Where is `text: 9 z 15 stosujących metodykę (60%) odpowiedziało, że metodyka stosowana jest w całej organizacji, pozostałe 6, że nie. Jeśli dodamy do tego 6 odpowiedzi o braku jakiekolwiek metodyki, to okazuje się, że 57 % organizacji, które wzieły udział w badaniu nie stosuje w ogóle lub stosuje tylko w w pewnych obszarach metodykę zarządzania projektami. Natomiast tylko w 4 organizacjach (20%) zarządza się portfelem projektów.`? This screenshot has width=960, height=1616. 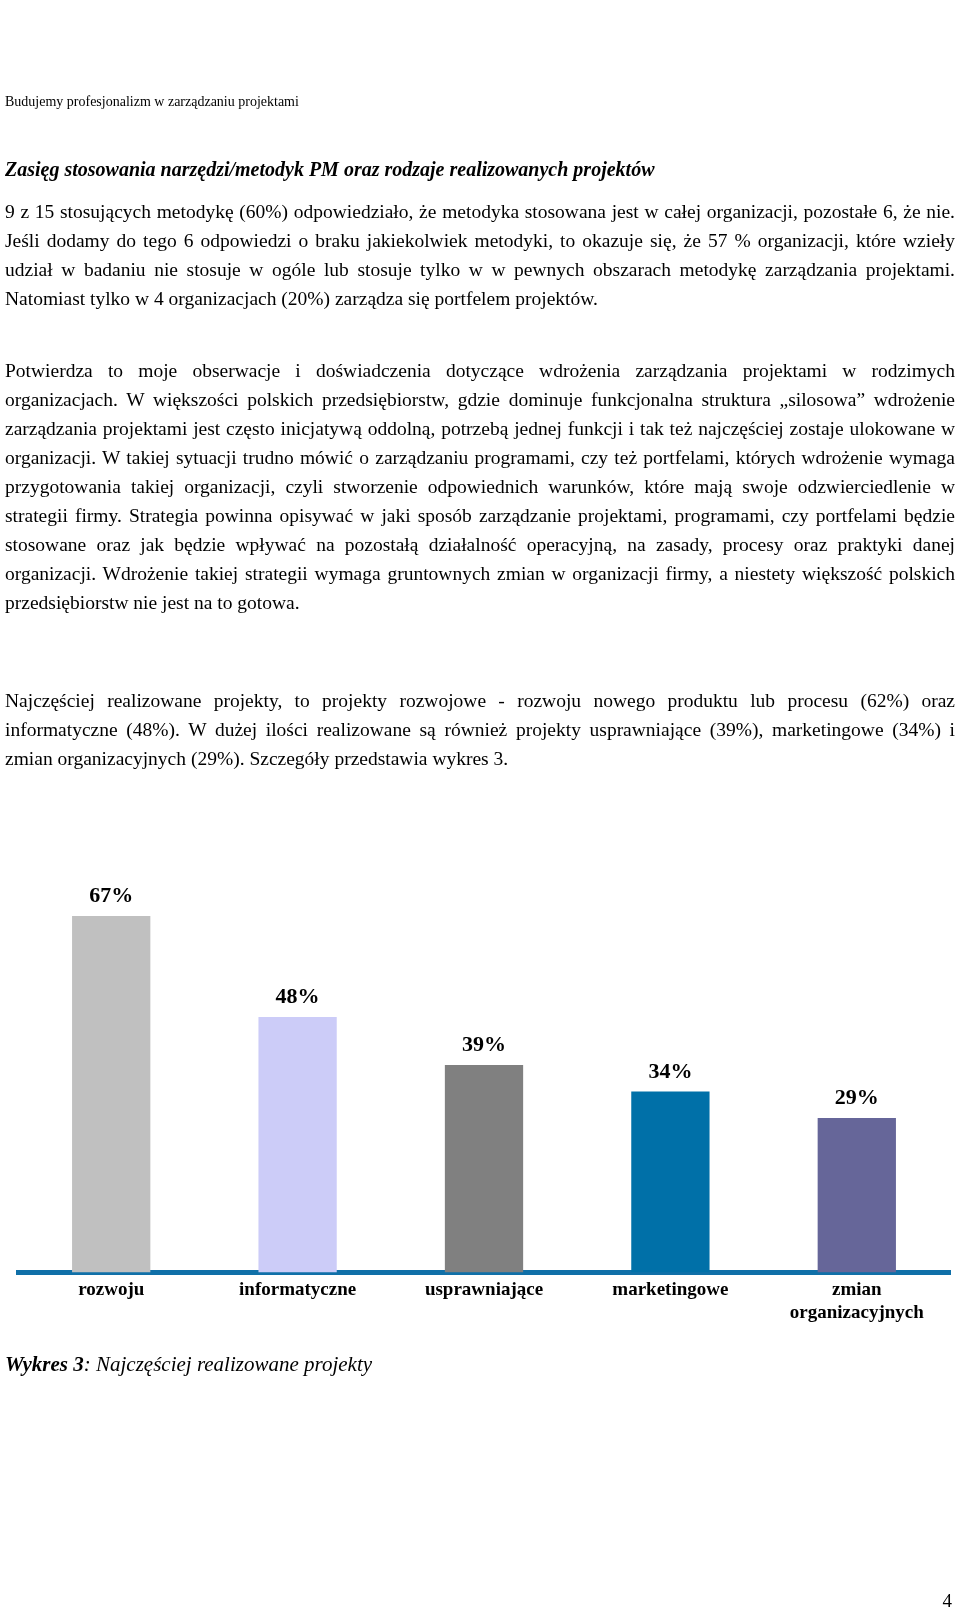
text: 9 z 15 stosujących metodykę (60%) odpowiedziało, że metodyka stosowana jest w całej organizacji, pozostałe 6, że nie. Jeśli dodamy do tego 6 odpowiedzi o braku jakiekolwiek metodyki, to okazuje się, że 57 % organizacji, które wzieły udział w badaniu nie stosuje w ogóle lub stosuje tylko w w pewnych obszarach metodykę zarządzania projektami. Natomiast tylko w 4 organizacjach (20%) zarządza się portfelem projektów. is located at coordinates (480, 255).